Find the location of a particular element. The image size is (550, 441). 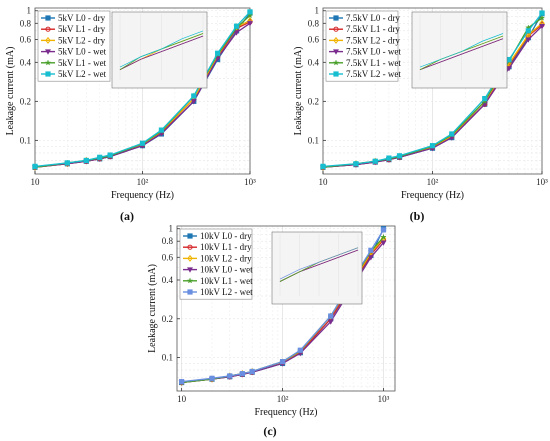

legend-label: 10kV L2 - wet is located at coordinates (226, 292).